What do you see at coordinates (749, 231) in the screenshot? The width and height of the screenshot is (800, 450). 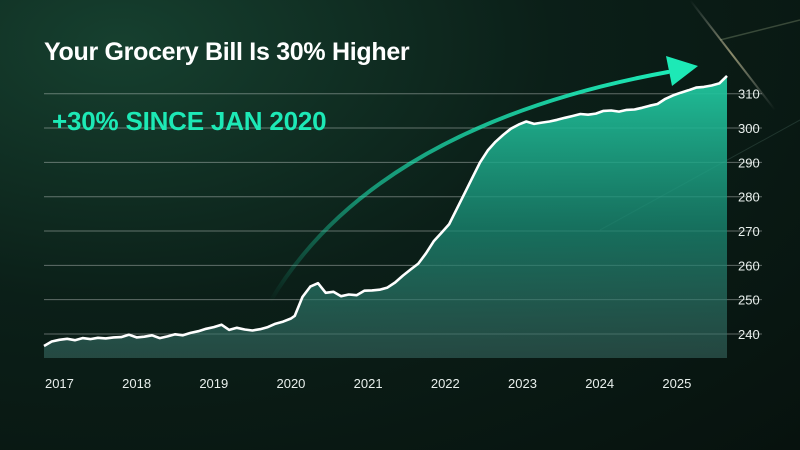 I see `y-tick-label: 270` at bounding box center [749, 231].